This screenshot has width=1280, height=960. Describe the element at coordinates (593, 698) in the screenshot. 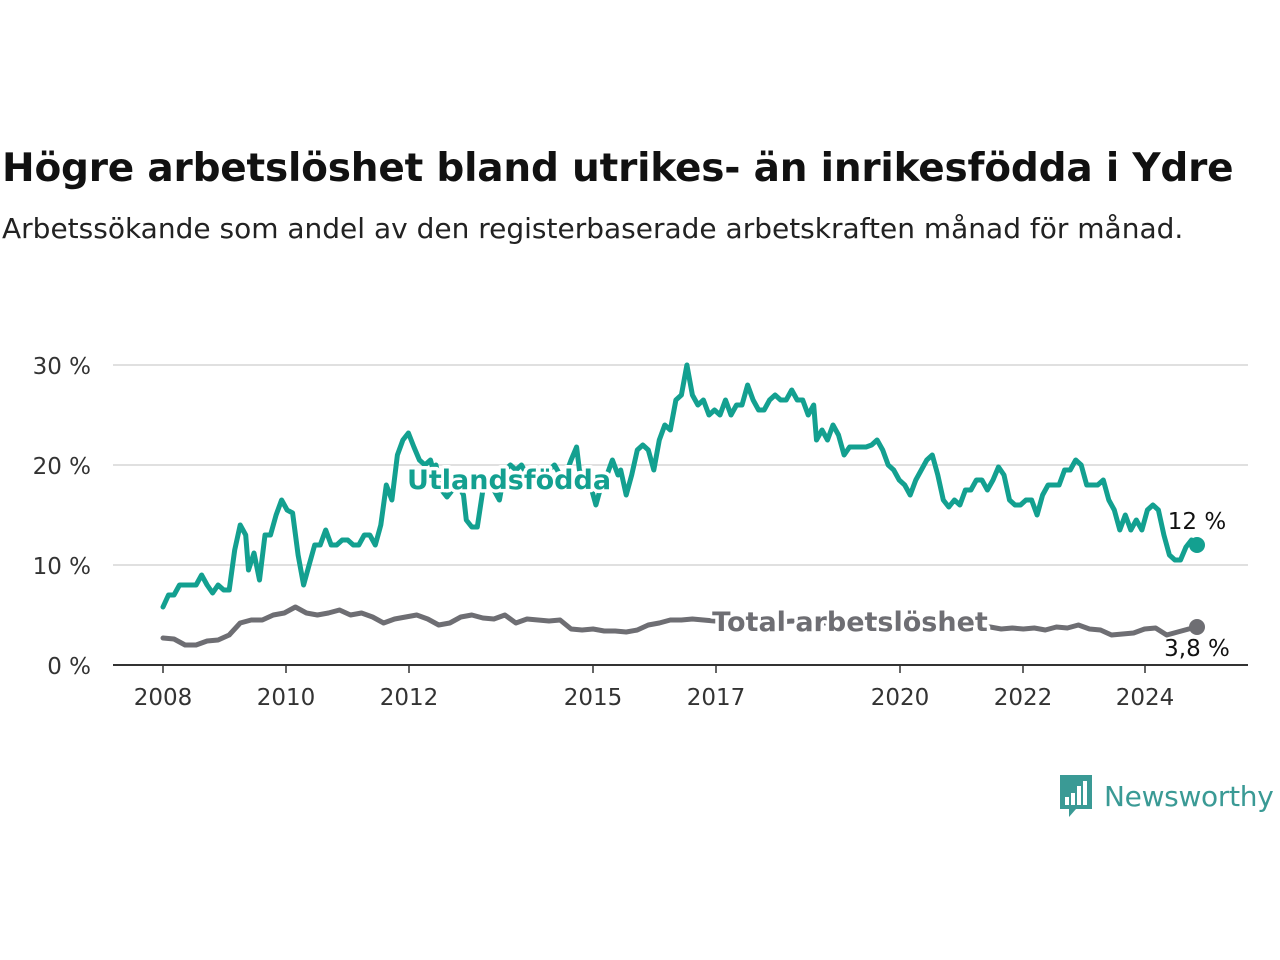

I see `x-tick-label: 2015` at that location.